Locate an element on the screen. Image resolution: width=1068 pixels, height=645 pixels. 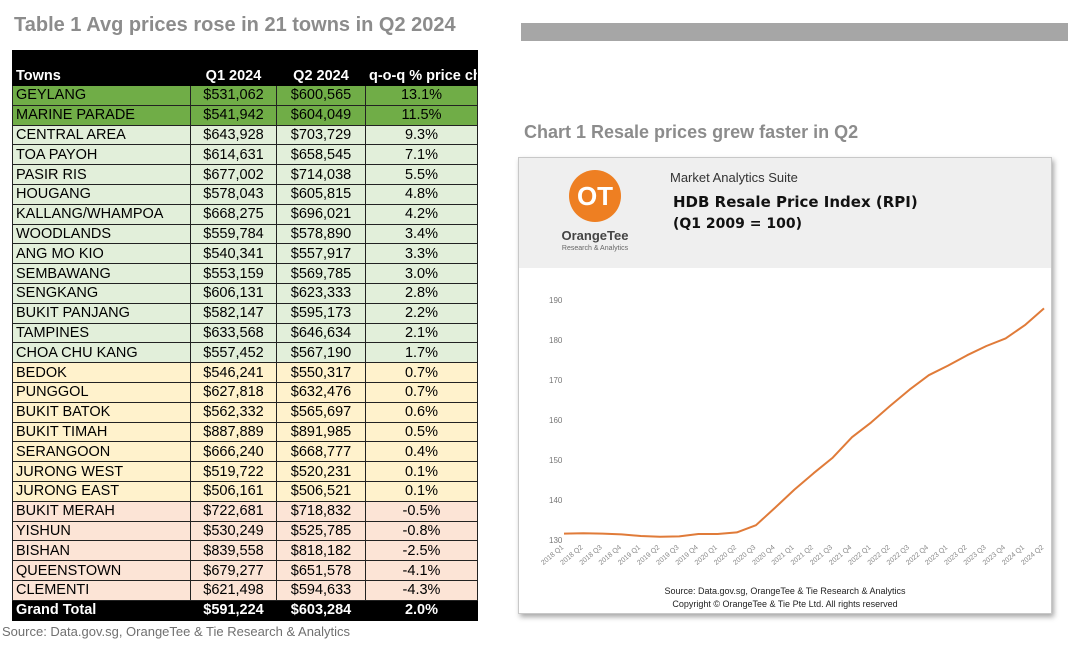
cell-q2: $520,231 is located at coordinates (321, 471).